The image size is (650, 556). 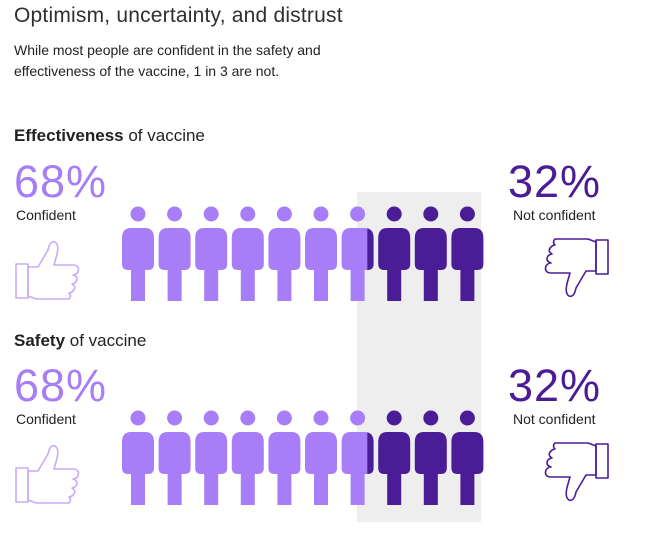 I want to click on panel-heading-bold: Effectiveness, so click(x=69, y=135).